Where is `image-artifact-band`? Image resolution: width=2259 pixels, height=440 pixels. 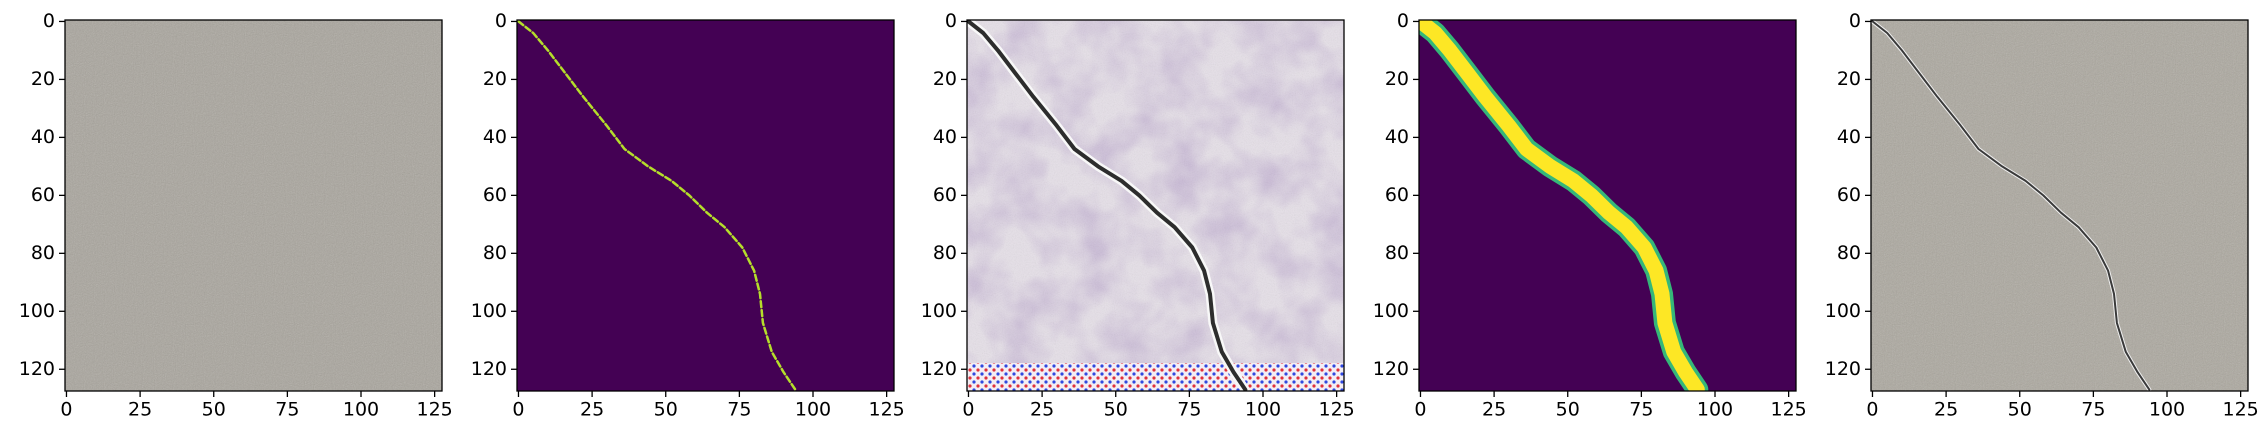
image-artifact-band is located at coordinates (1155, 377).